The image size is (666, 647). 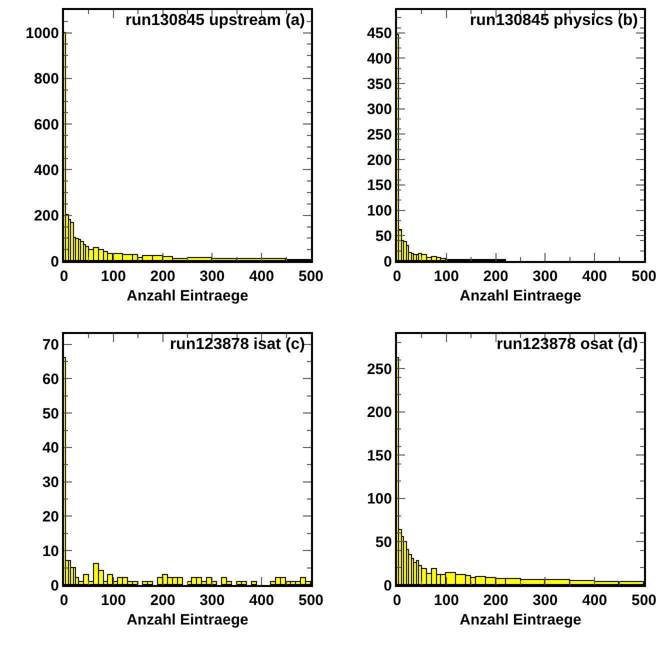 What do you see at coordinates (215, 21) in the screenshot?
I see `chart-title: run130845 upstream (a)` at bounding box center [215, 21].